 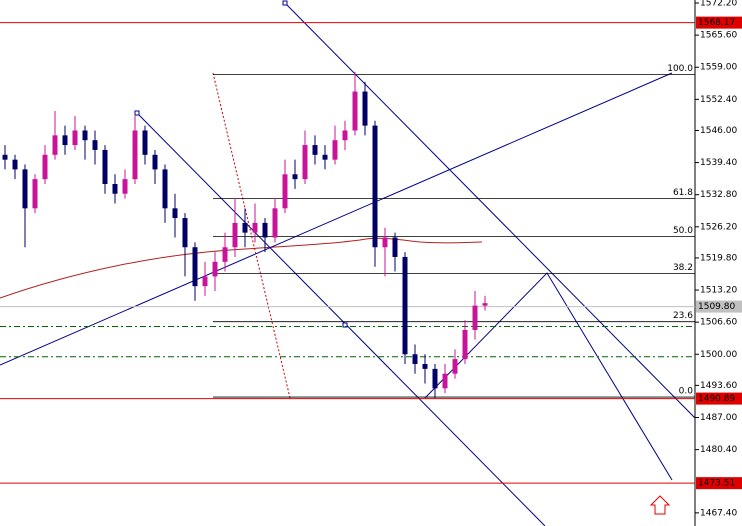 I want to click on level-label: 1490.89, so click(x=716, y=399).